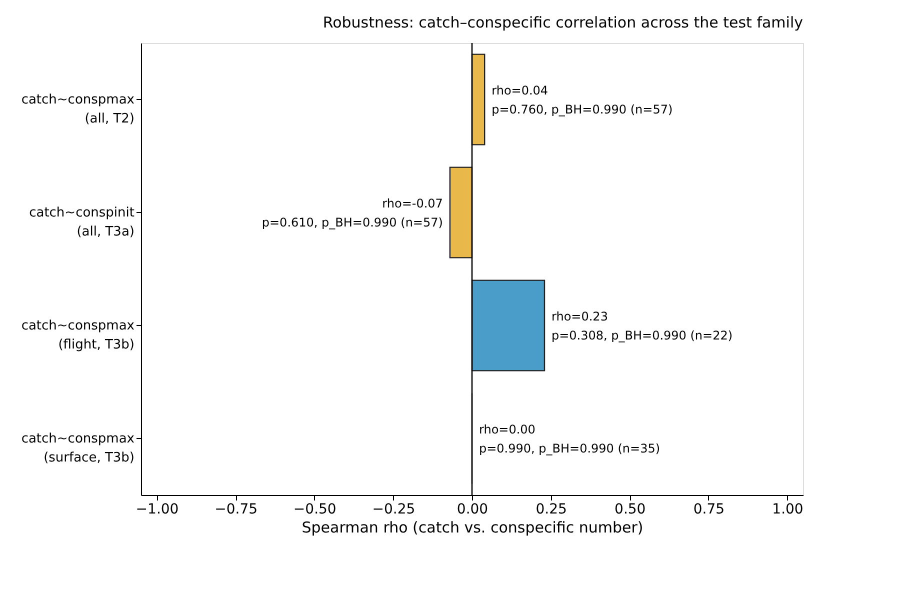  What do you see at coordinates (551, 510) in the screenshot?
I see `x-tick-label: 0.25` at bounding box center [551, 510].